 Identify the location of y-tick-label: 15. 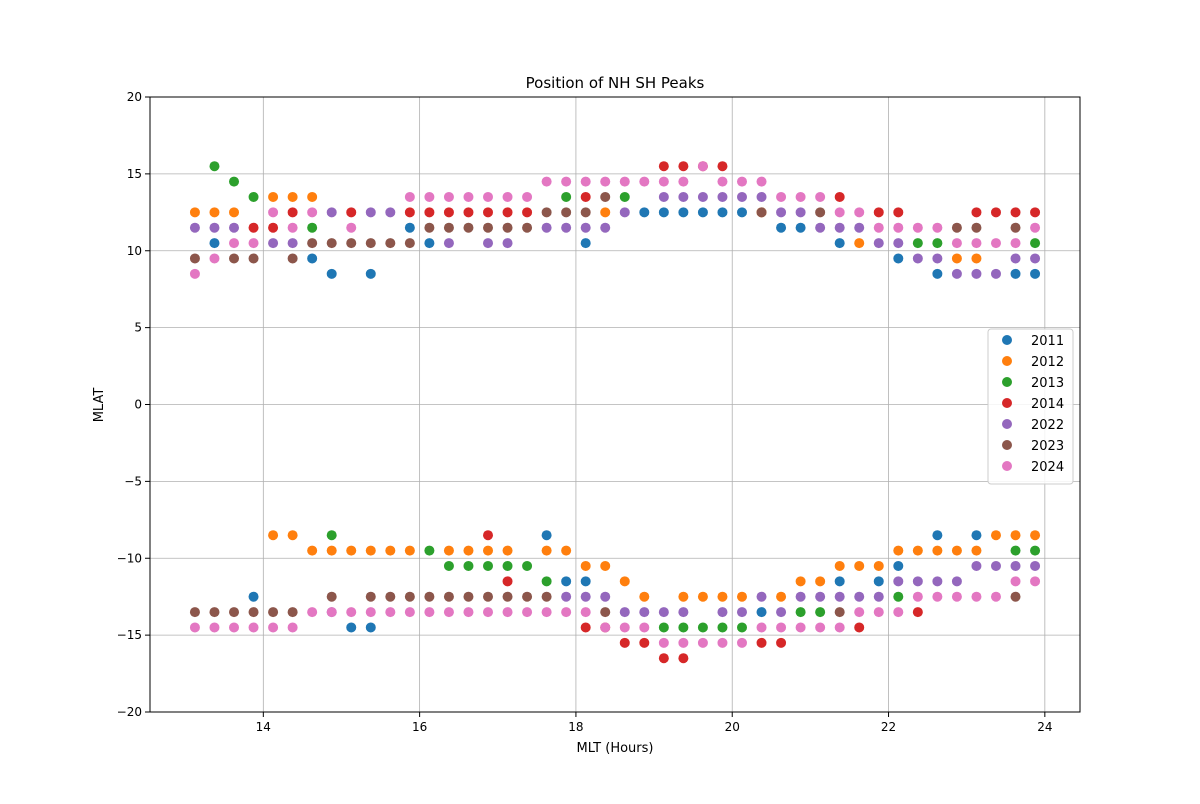
(134, 174).